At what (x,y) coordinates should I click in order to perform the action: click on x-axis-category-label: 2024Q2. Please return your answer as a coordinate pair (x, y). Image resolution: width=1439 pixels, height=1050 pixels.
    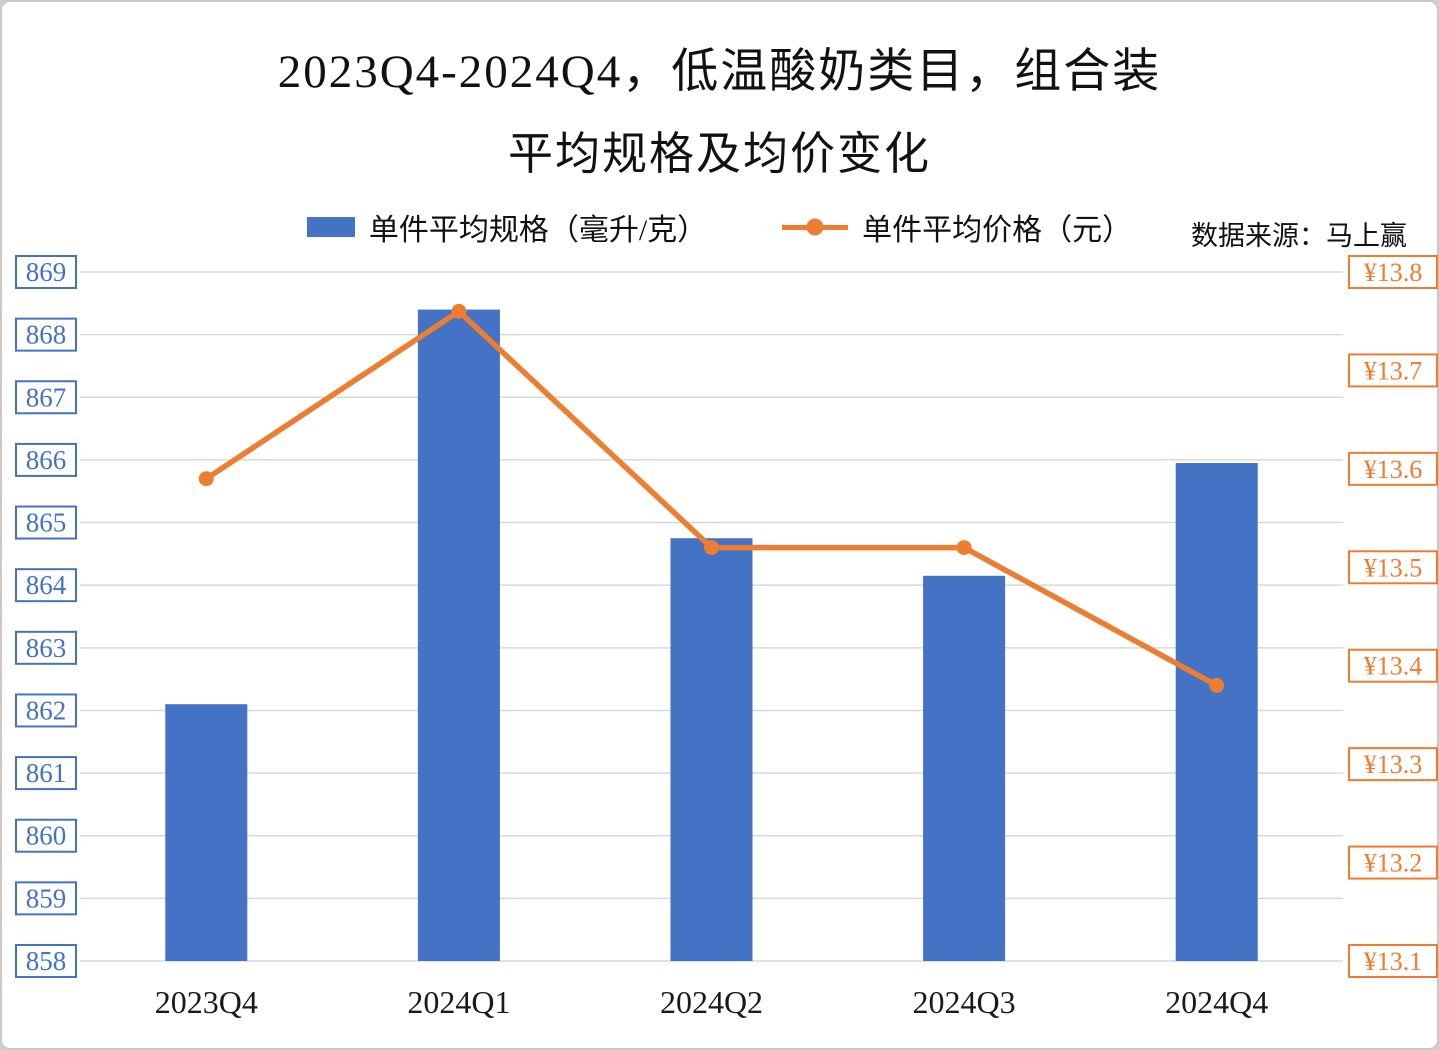
    Looking at the image, I should click on (711, 1002).